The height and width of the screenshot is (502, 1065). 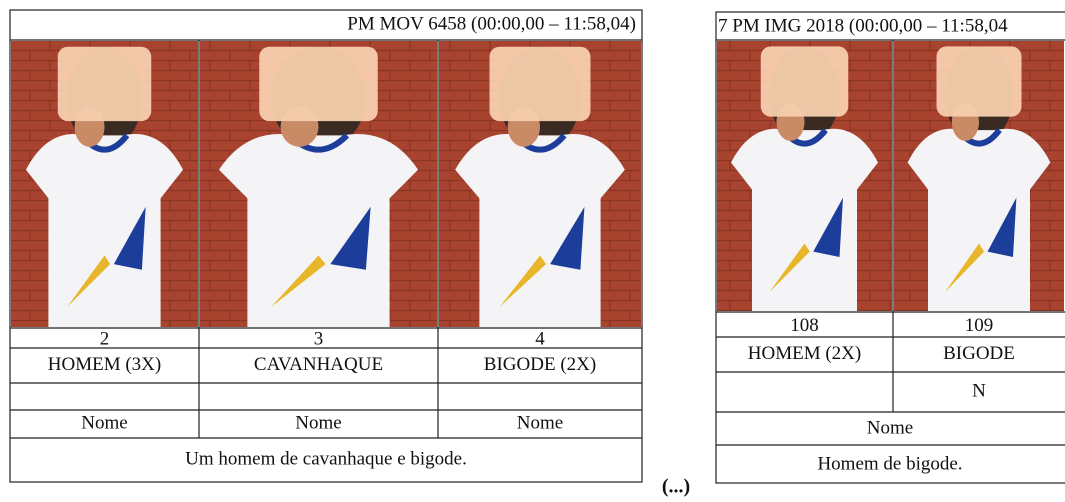 I want to click on sign-gloss: BIGODE (2X), so click(x=540, y=364).